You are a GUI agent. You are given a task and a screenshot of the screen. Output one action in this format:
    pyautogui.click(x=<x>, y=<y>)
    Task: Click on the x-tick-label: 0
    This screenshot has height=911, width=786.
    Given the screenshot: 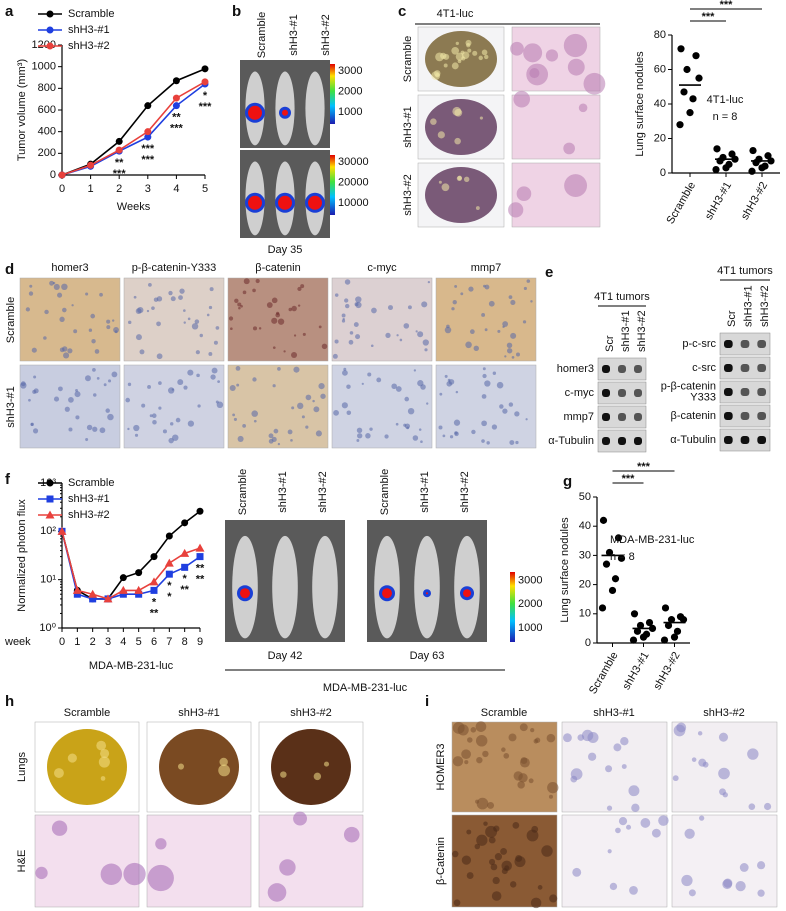 What is the action you would take?
    pyautogui.click(x=62, y=189)
    